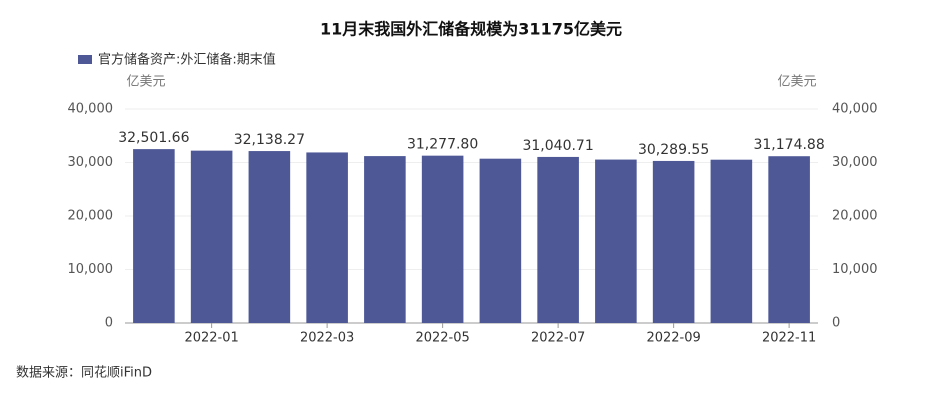 Image resolution: width=942 pixels, height=404 pixels. Describe the element at coordinates (211, 338) in the screenshot. I see `x-tick-label: 2022-01` at that location.